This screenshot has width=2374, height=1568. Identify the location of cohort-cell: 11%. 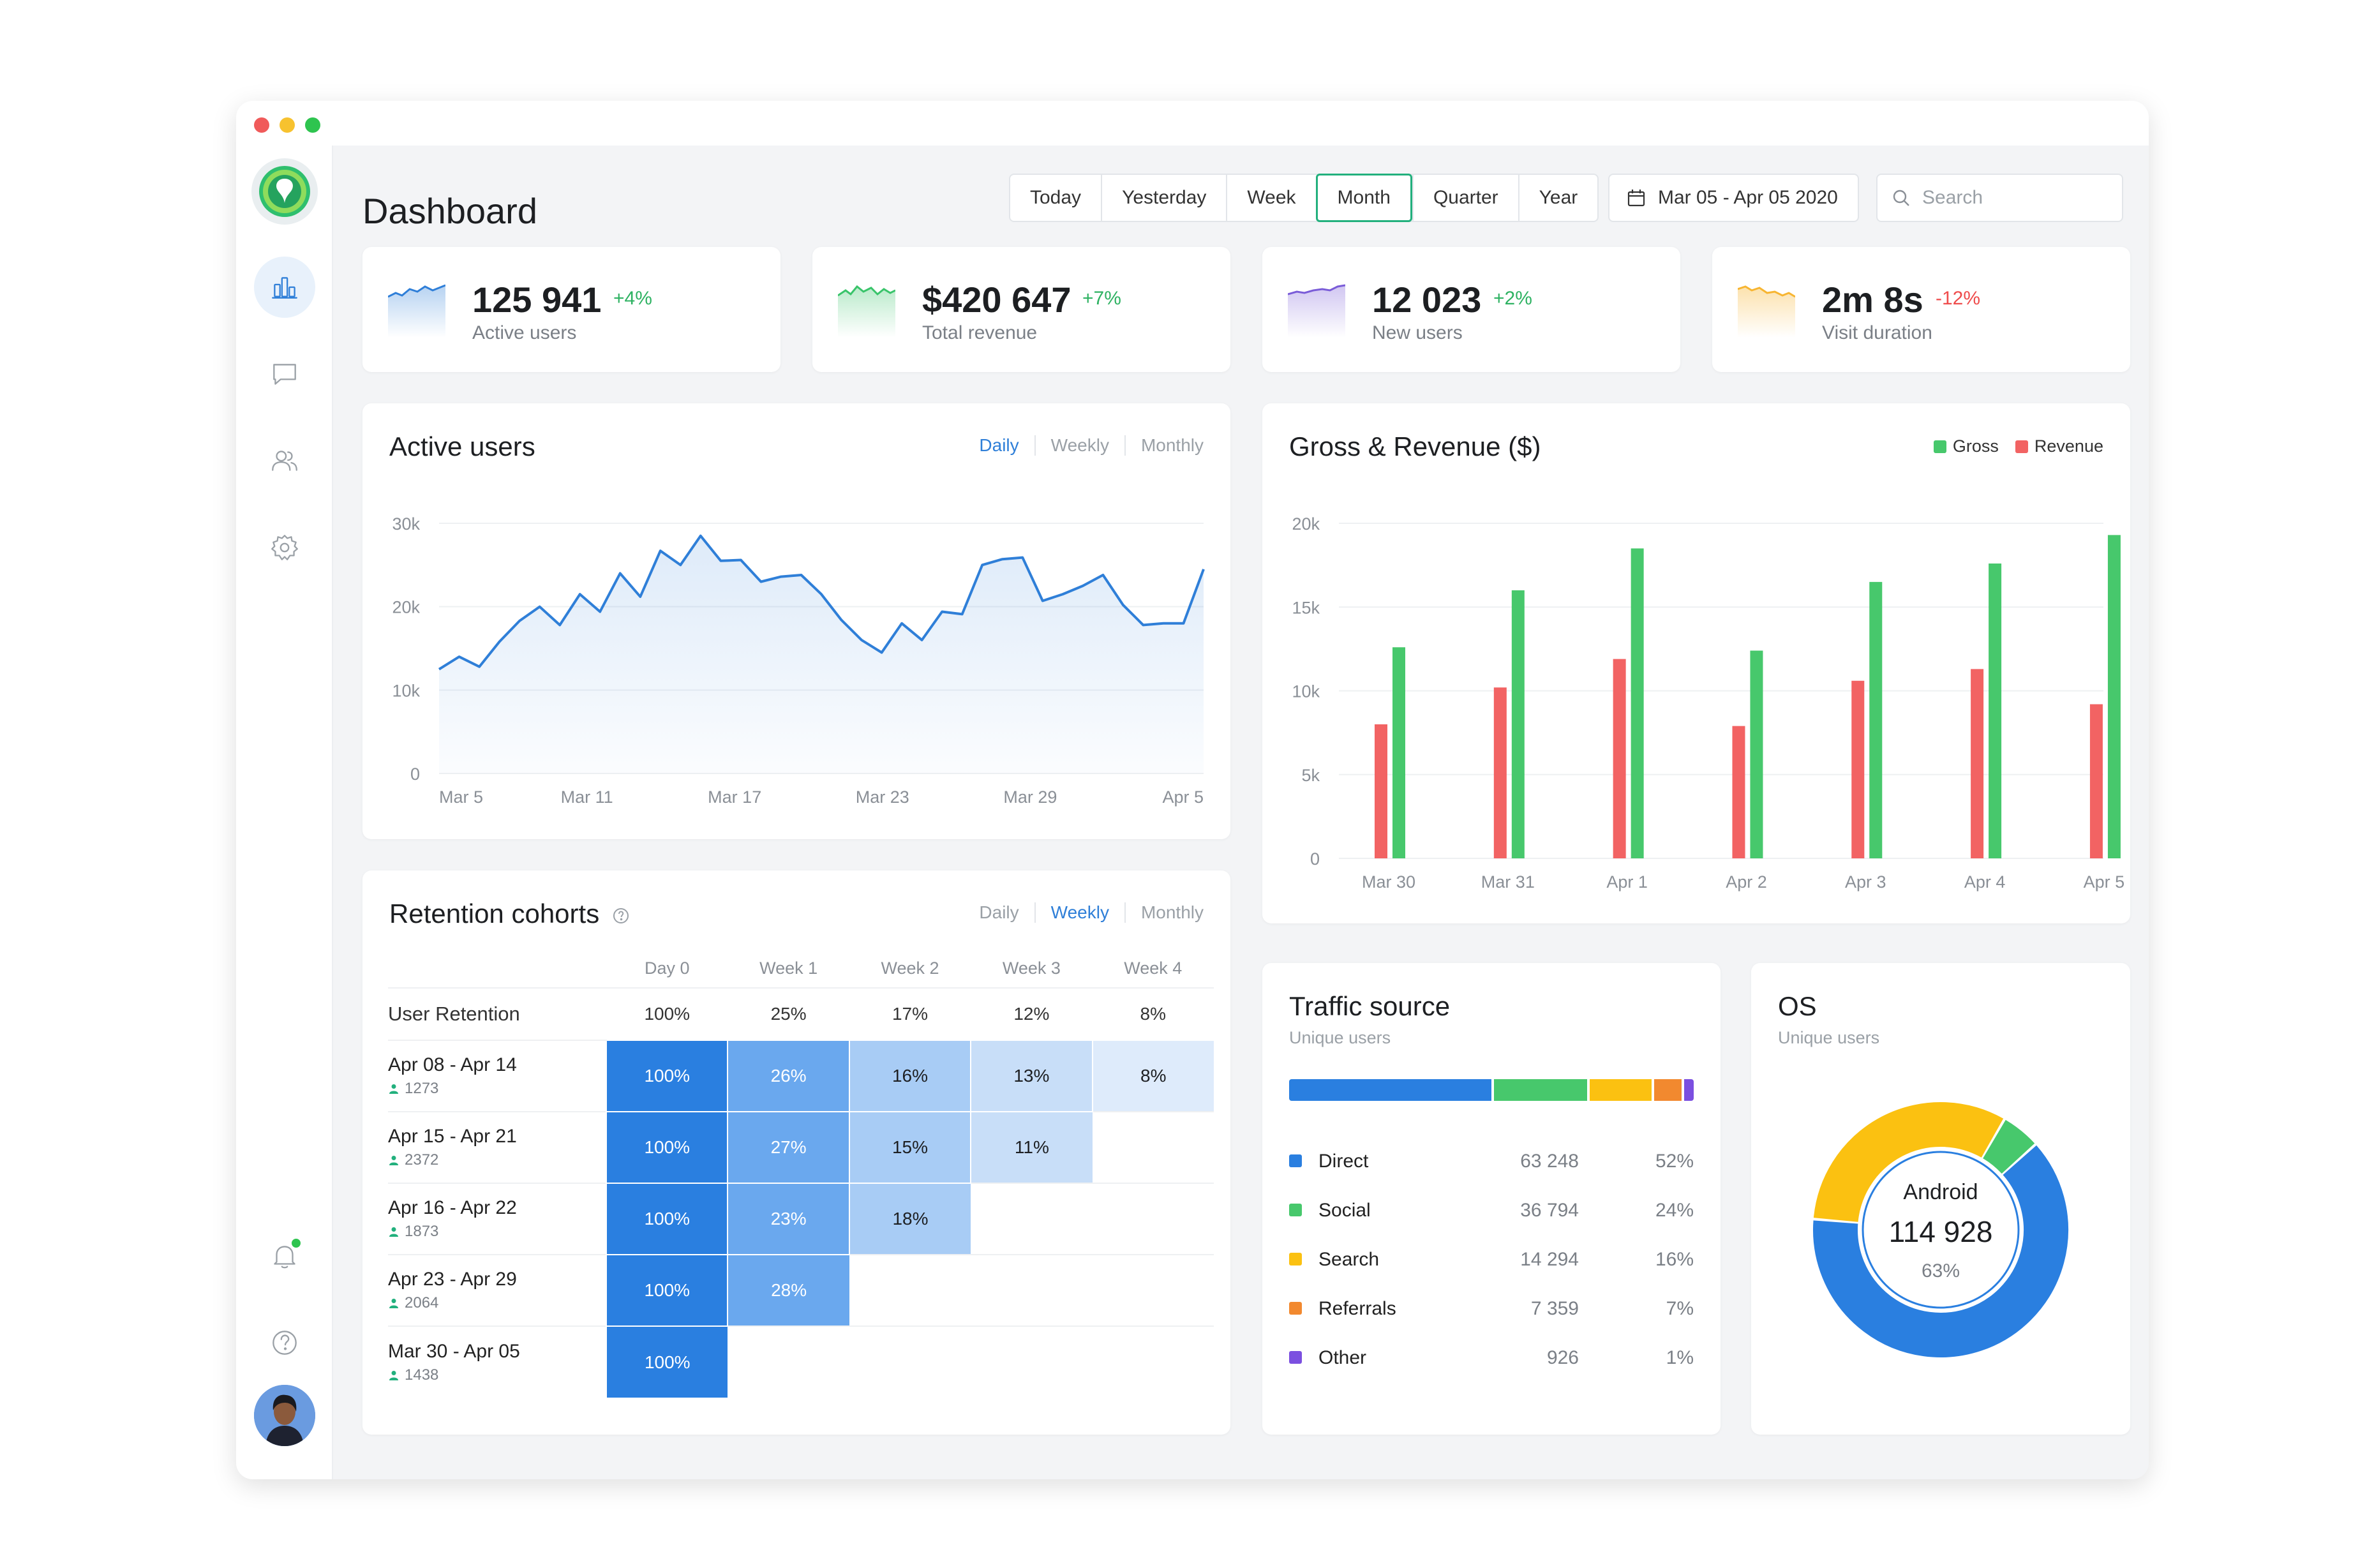
(1032, 1147).